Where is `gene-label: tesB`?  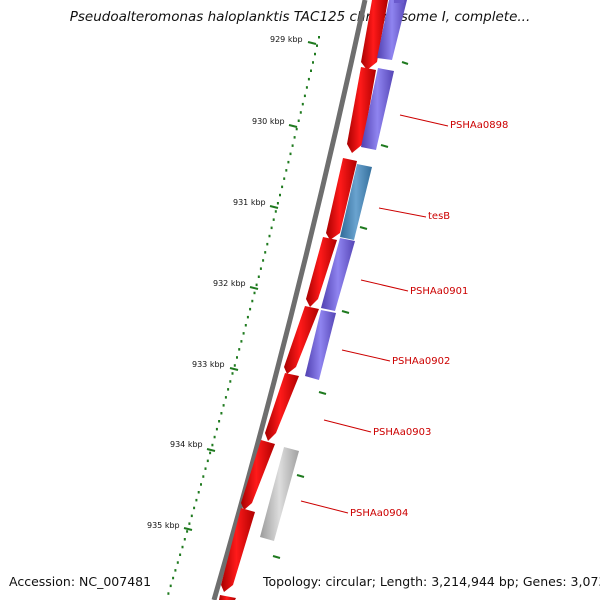 gene-label: tesB is located at coordinates (414, 214).